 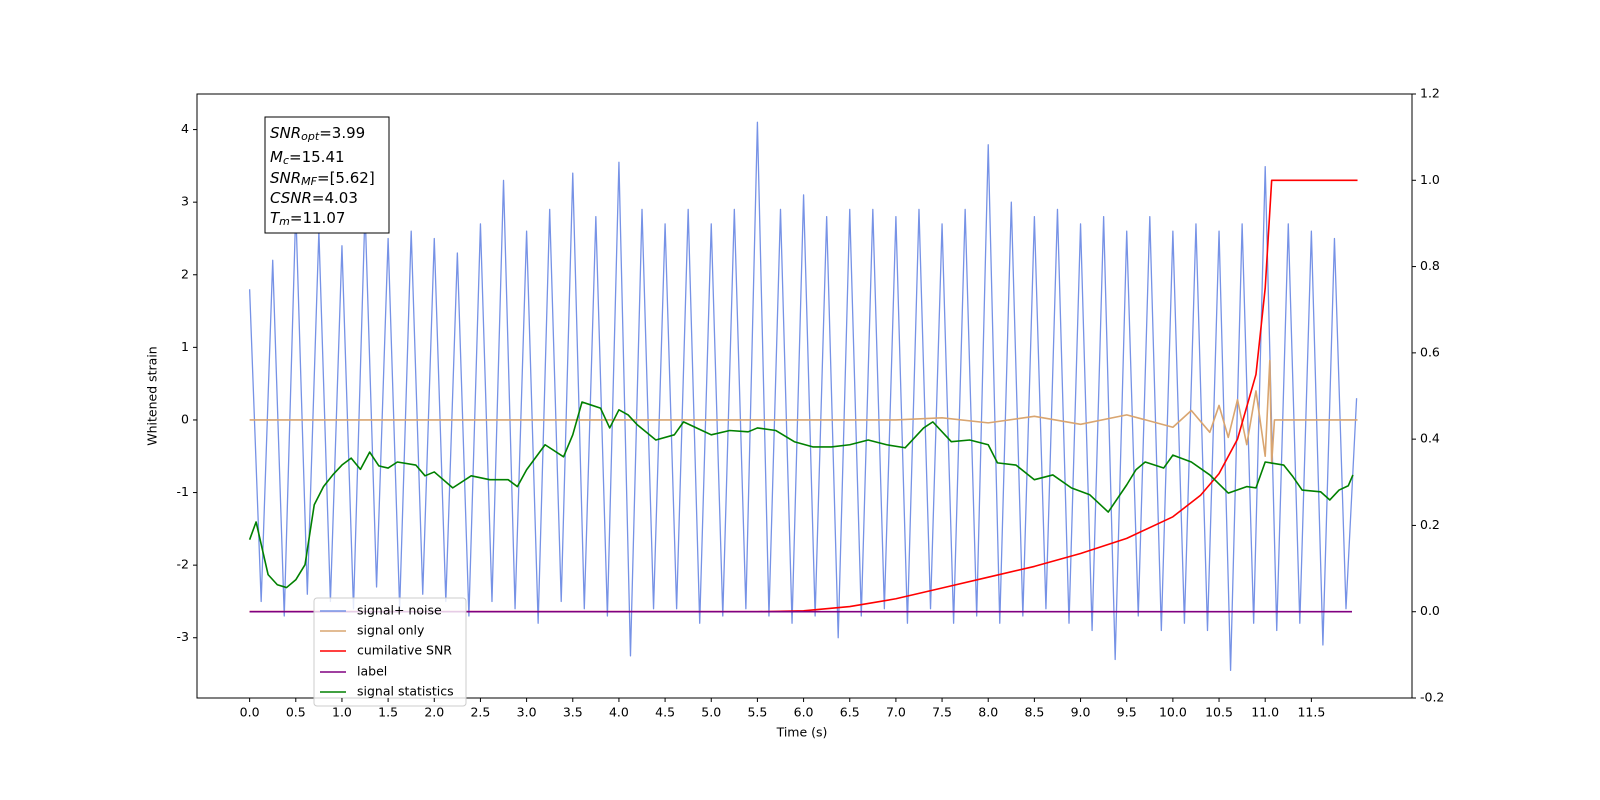 I want to click on y-tick-label: -1, so click(x=183, y=491).